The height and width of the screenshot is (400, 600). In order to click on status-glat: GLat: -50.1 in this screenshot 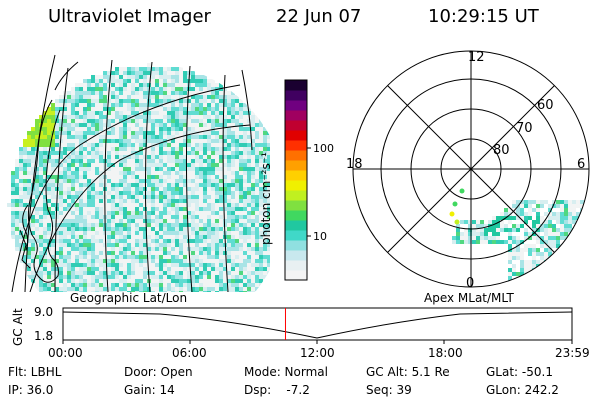, I will do `click(519, 372)`.